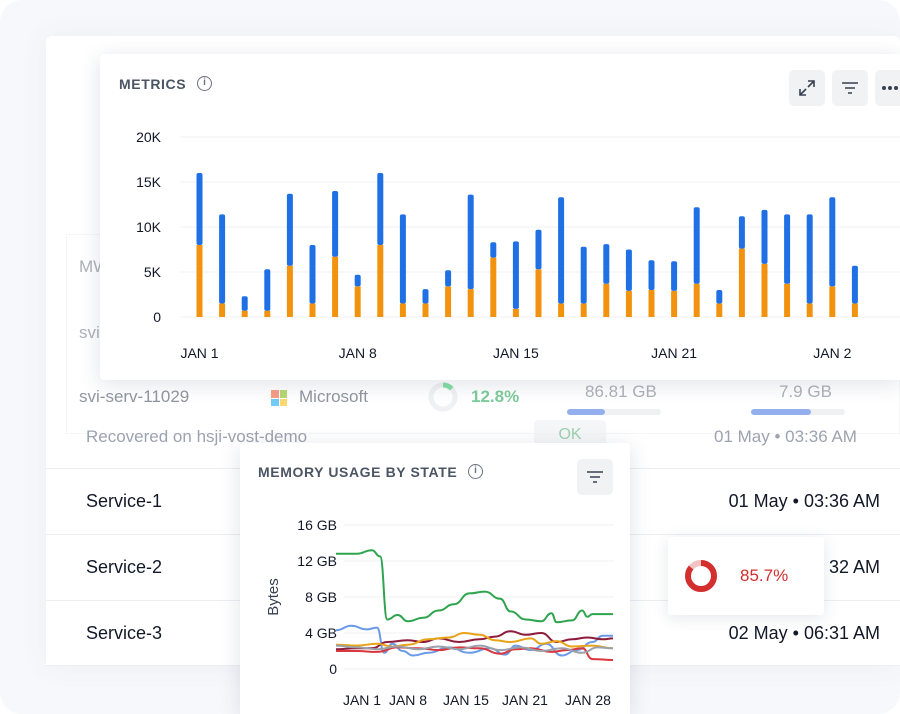 The width and height of the screenshot is (900, 714). What do you see at coordinates (805, 391) in the screenshot?
I see `memory-value: 7.9 GB` at bounding box center [805, 391].